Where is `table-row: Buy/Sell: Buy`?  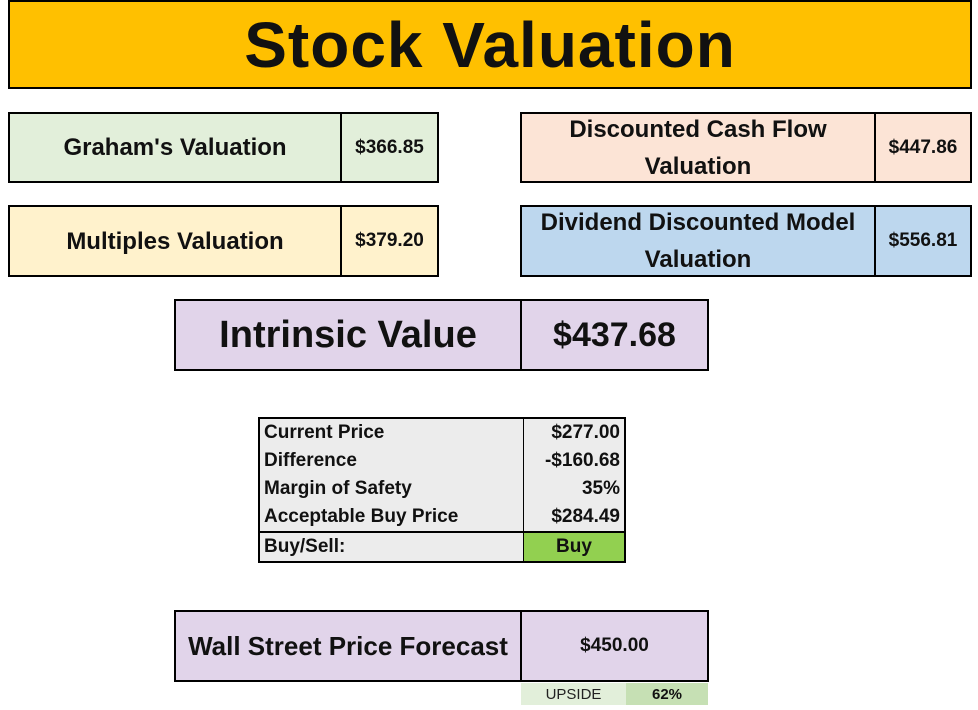 table-row: Buy/Sell: Buy is located at coordinates (442, 546).